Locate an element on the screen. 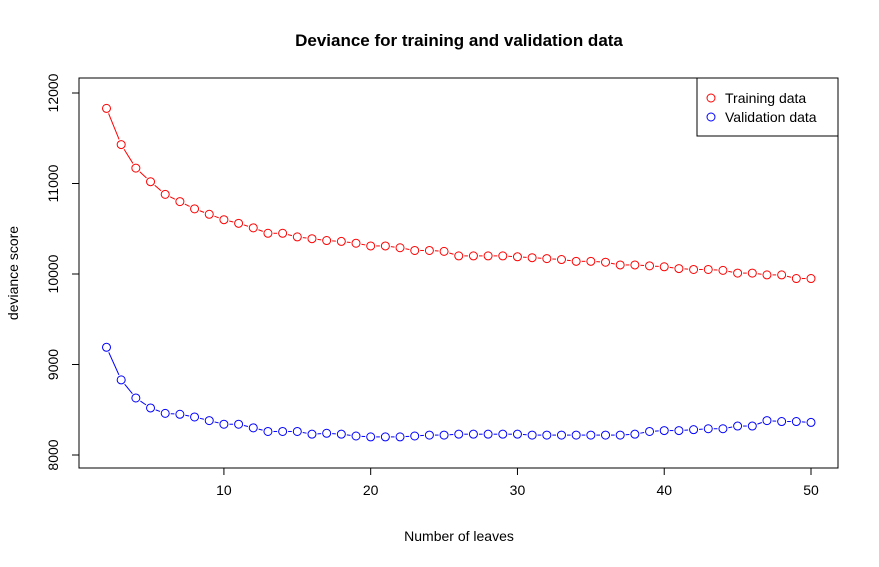  y-tick-label: 9000 is located at coordinates (53, 364).